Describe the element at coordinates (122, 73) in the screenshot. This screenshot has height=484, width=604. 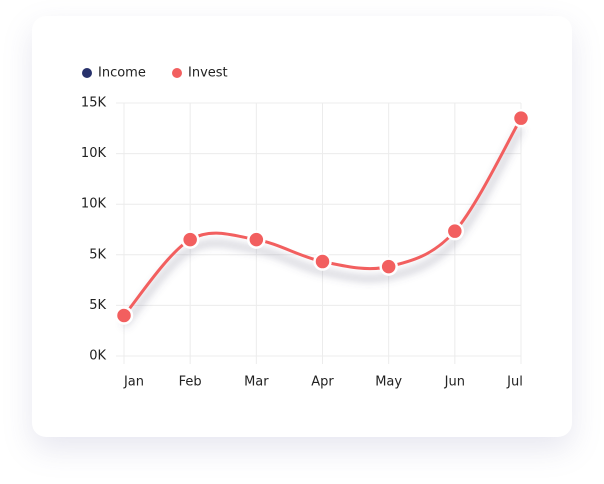
I see `legend-label: Income` at that location.